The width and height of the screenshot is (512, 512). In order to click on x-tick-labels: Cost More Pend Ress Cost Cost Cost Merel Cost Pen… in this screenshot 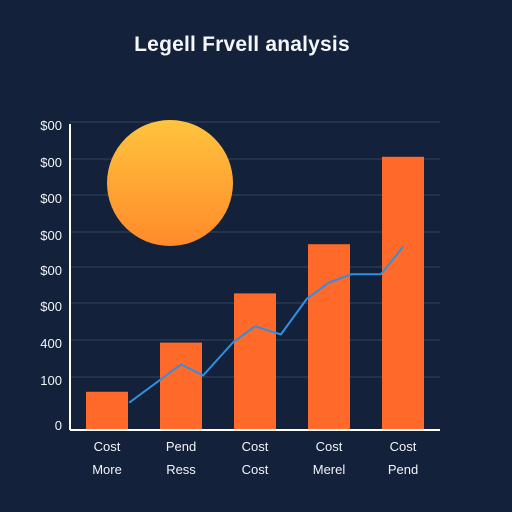, I will do `click(255, 458)`.